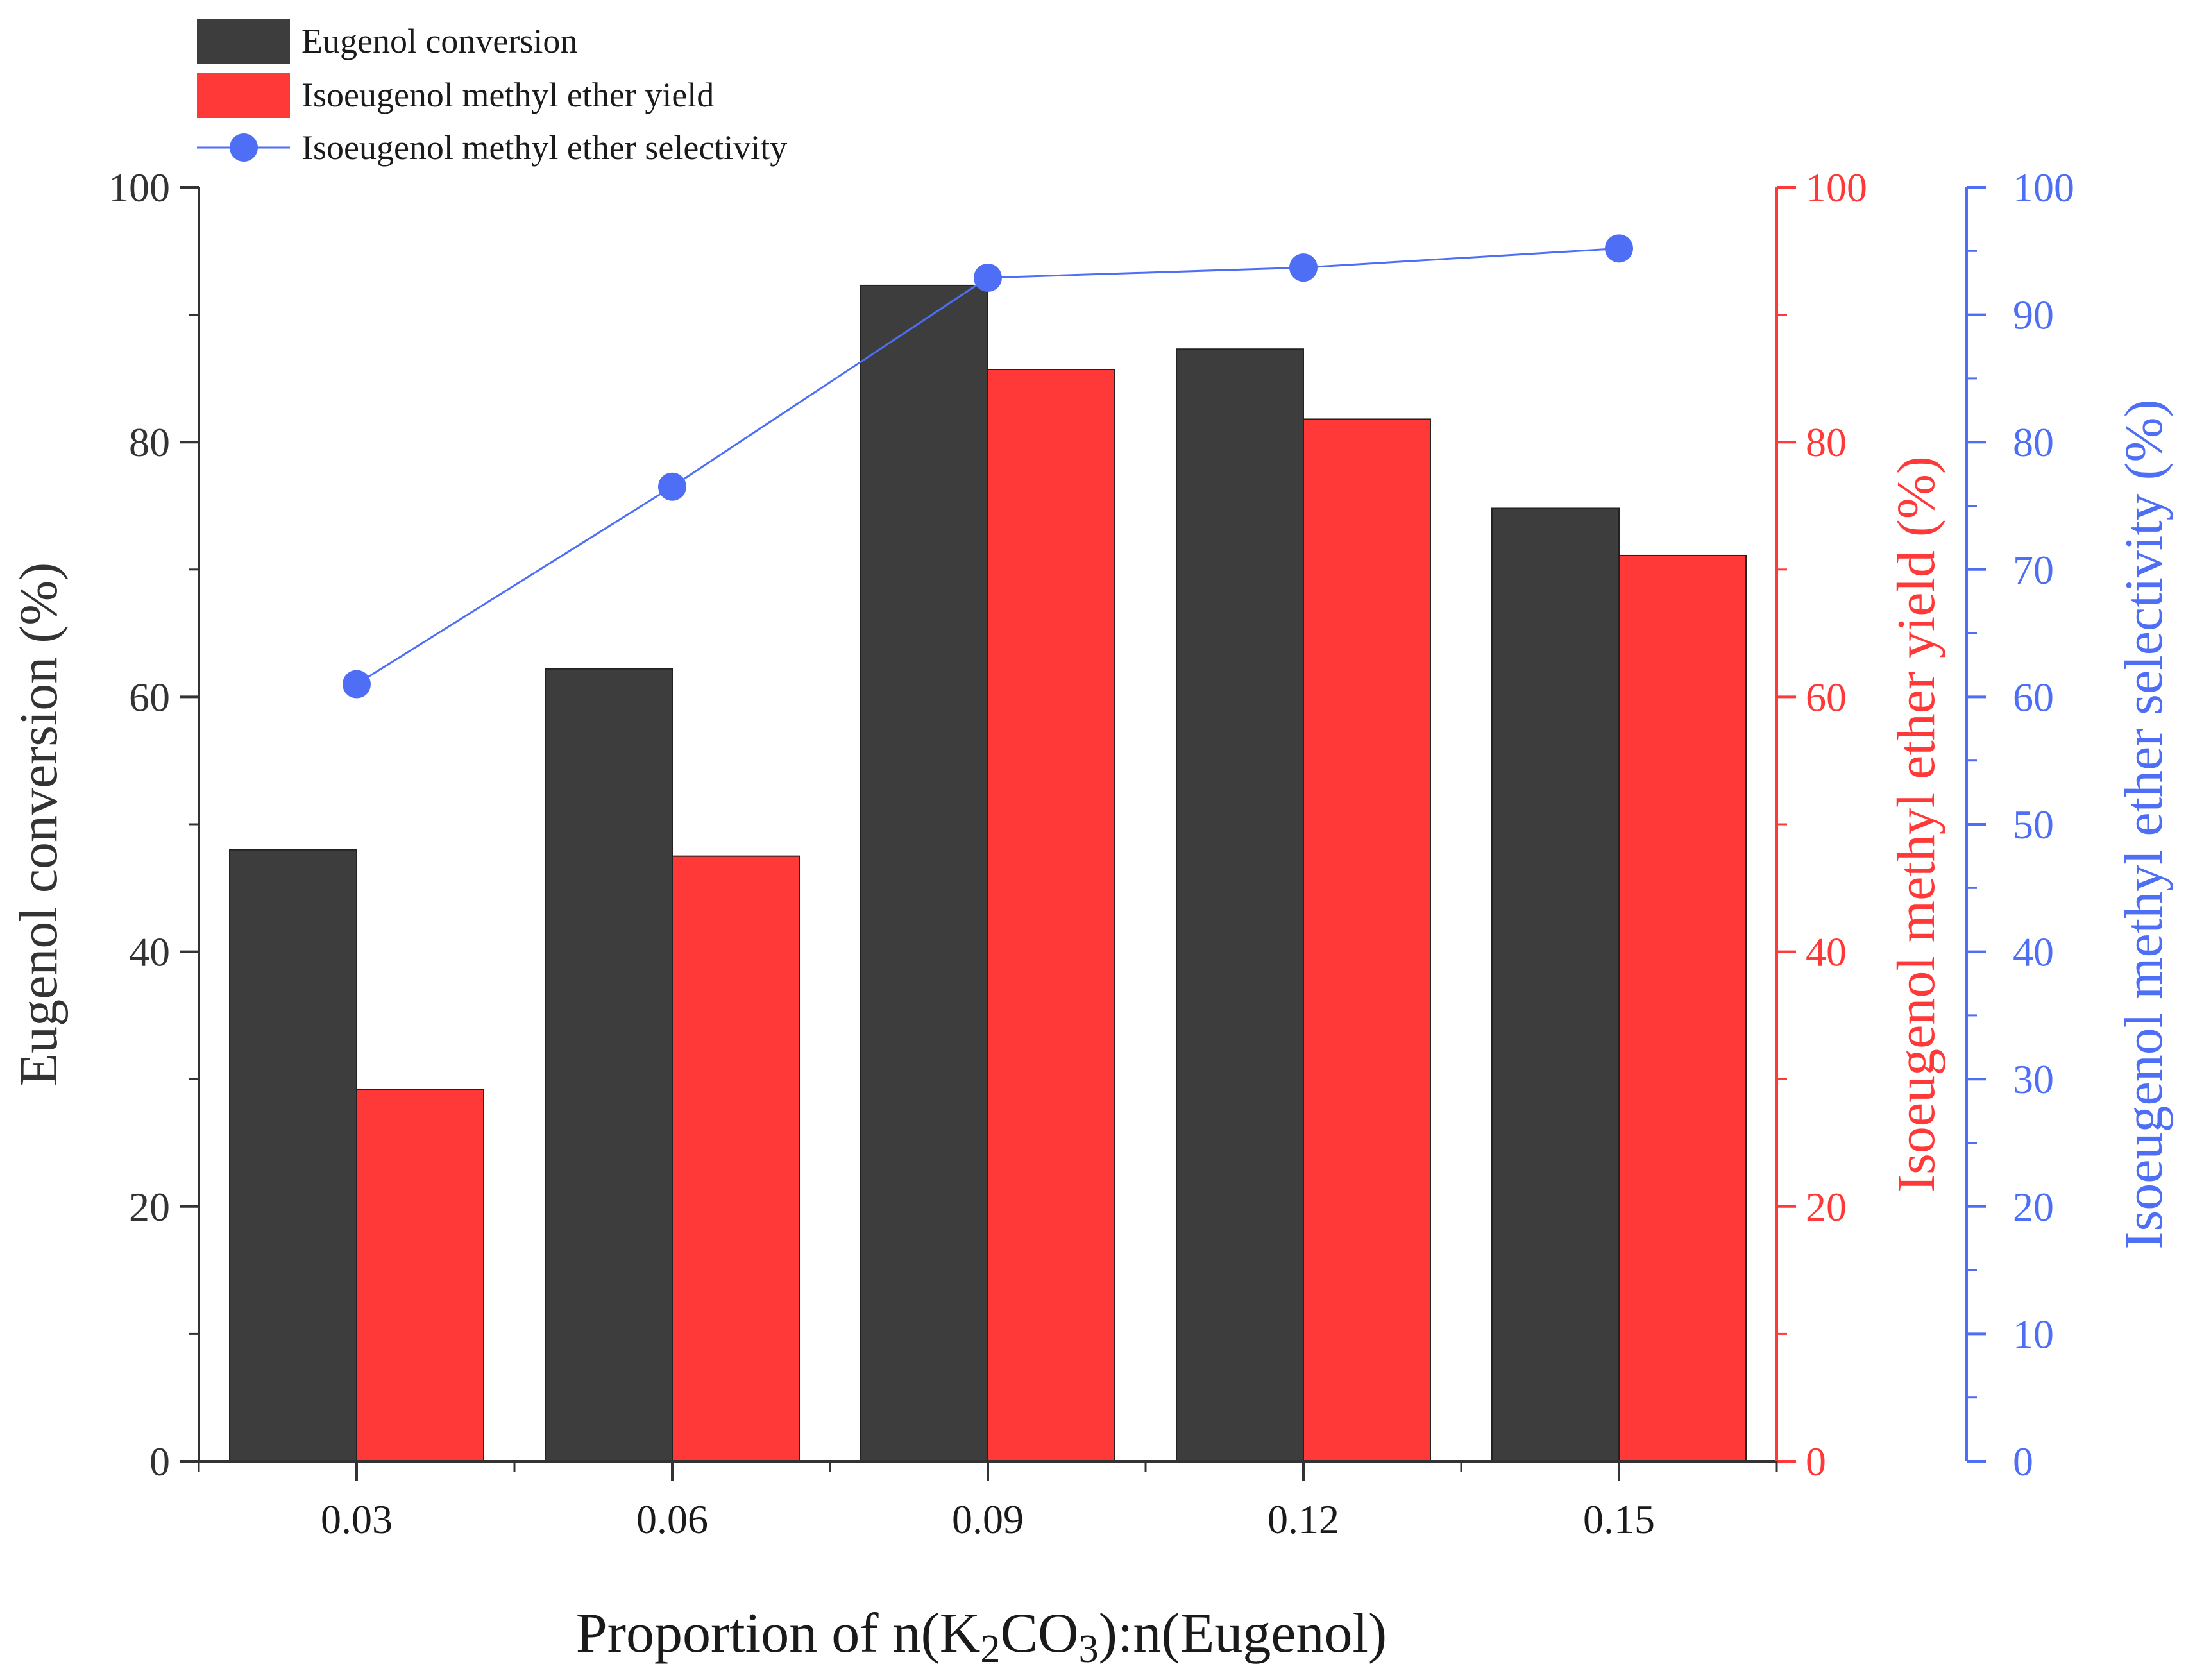 This screenshot has width=2195, height=1680. What do you see at coordinates (2033, 952) in the screenshot?
I see `selectivity-tick-label: 40` at bounding box center [2033, 952].